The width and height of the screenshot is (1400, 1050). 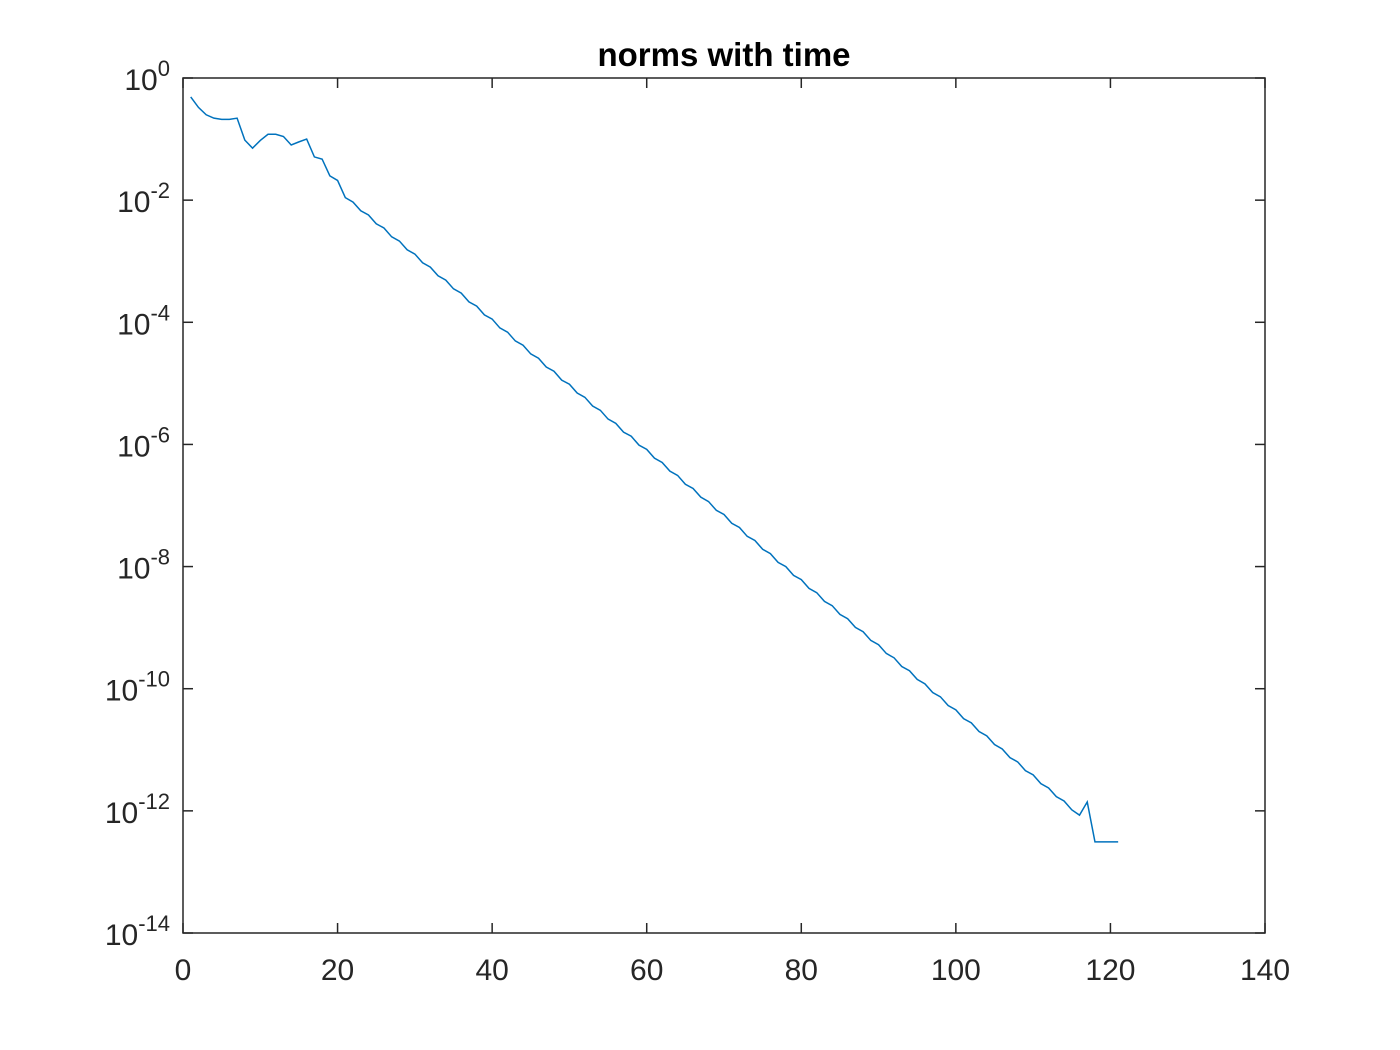 I want to click on y-tick-exponent: -4, so click(x=160, y=312).